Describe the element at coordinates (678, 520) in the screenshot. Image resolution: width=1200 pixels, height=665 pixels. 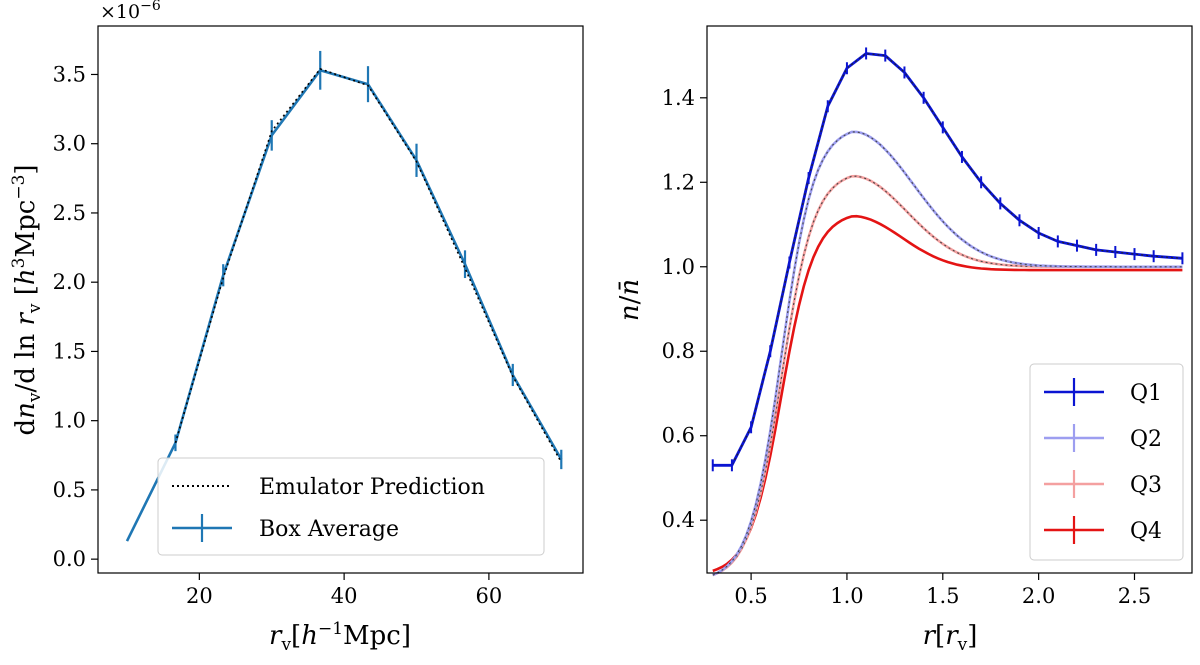
I see `right-y-tick-label: 0.4` at that location.